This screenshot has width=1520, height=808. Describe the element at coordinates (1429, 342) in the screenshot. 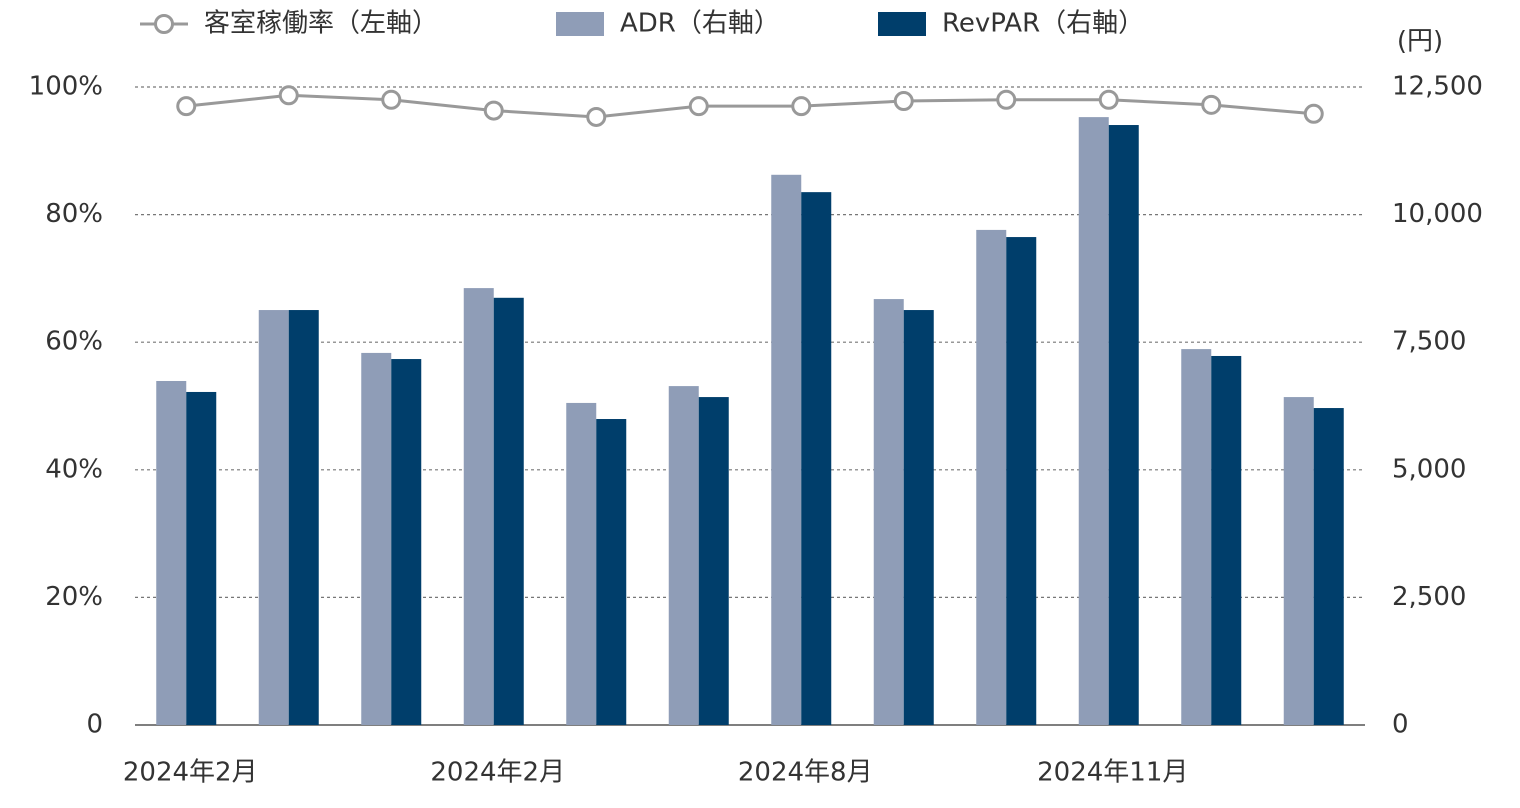

I see `y2-tick-label: 7,500` at that location.